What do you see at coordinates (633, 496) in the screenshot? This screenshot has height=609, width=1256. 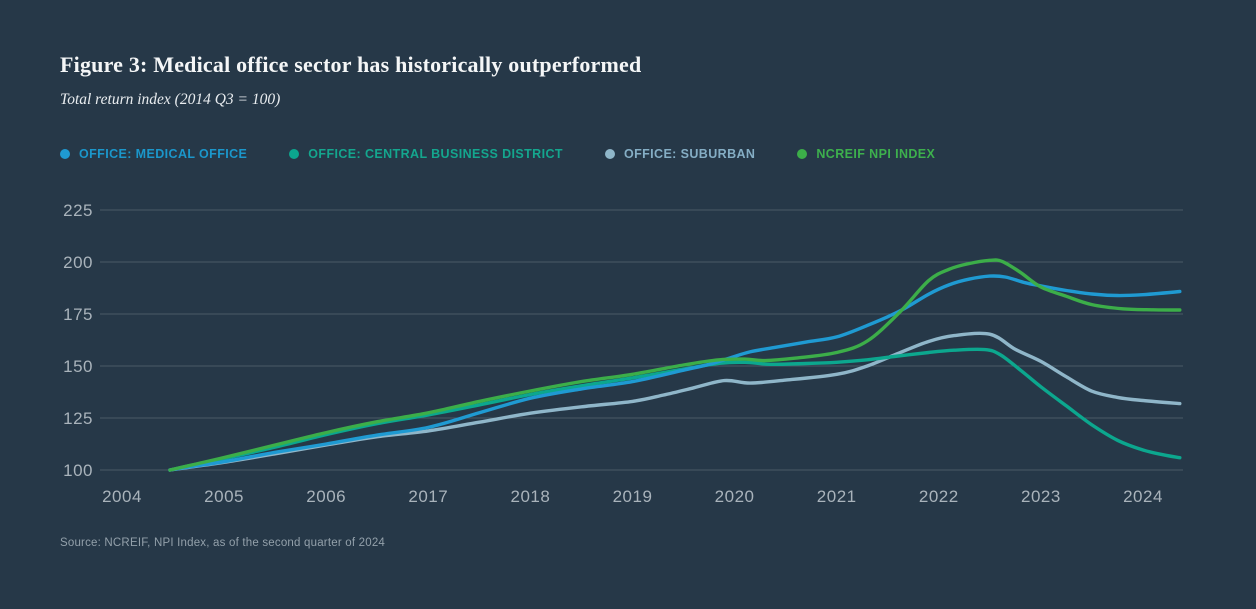 I see `x-tick-label-2019: 2019` at bounding box center [633, 496].